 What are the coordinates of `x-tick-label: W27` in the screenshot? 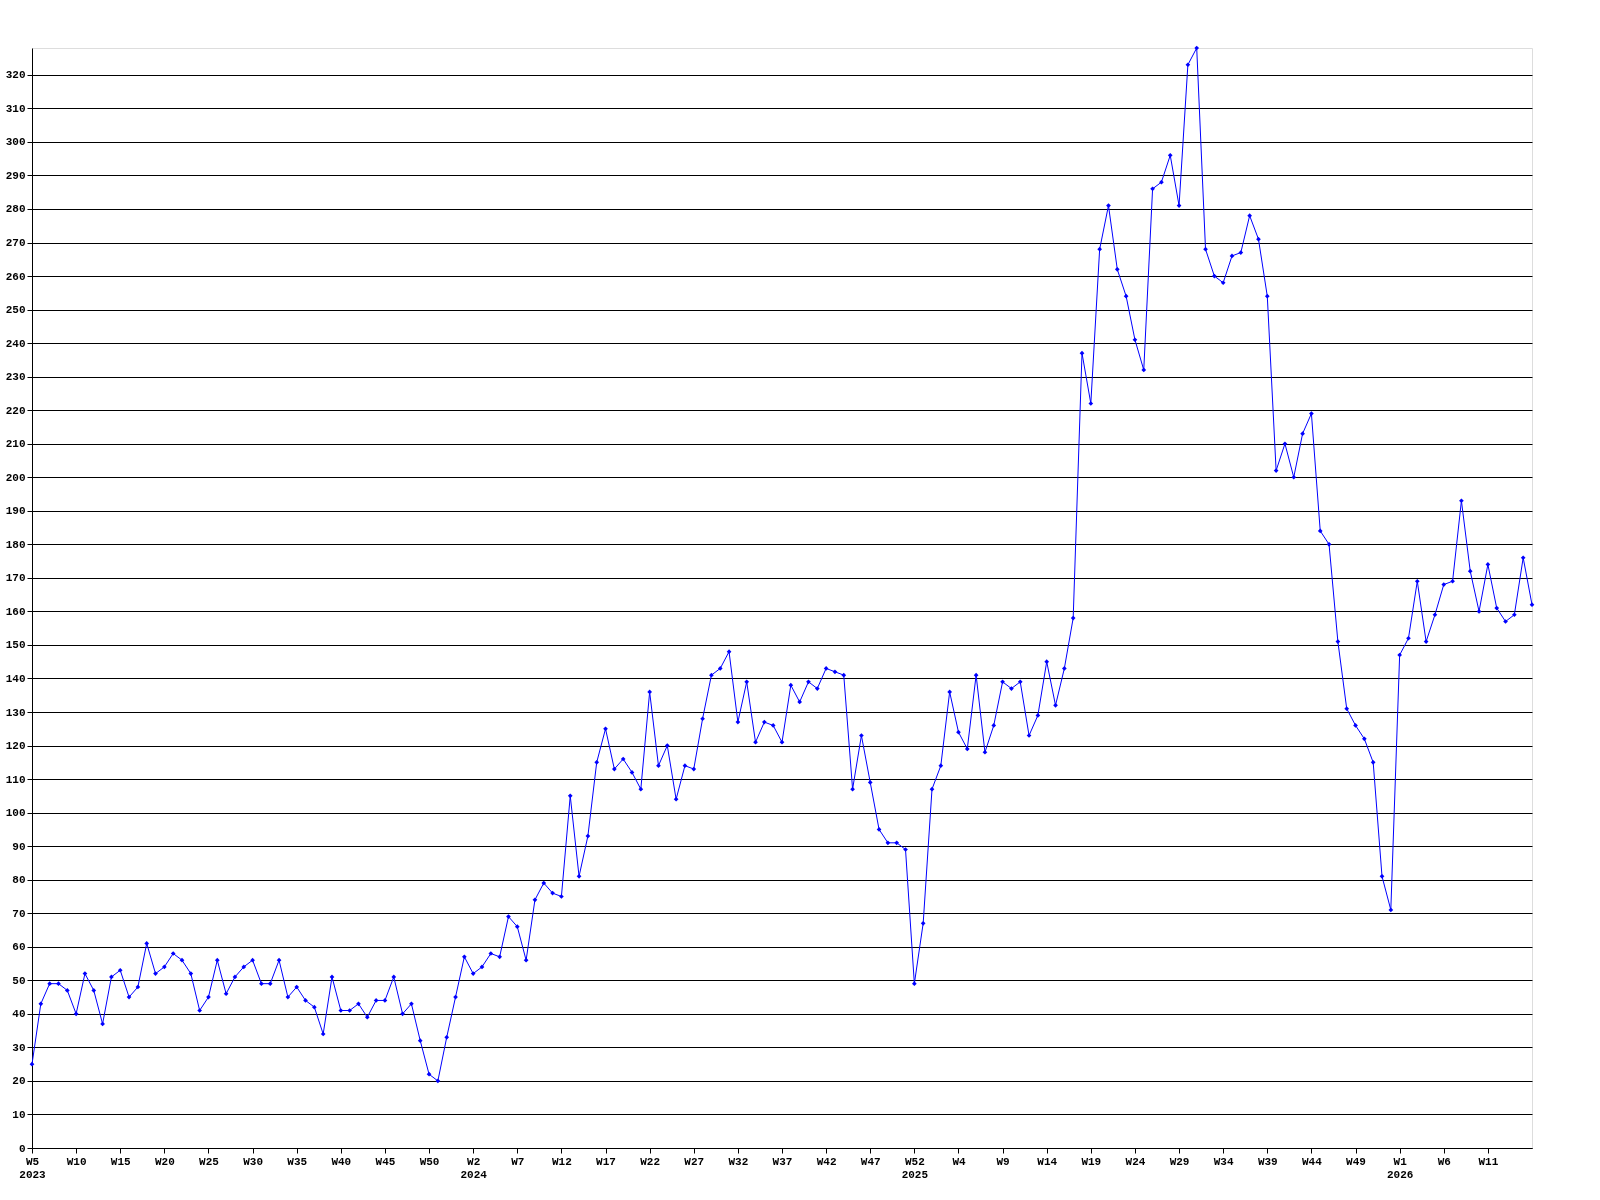 It's located at (694, 1161).